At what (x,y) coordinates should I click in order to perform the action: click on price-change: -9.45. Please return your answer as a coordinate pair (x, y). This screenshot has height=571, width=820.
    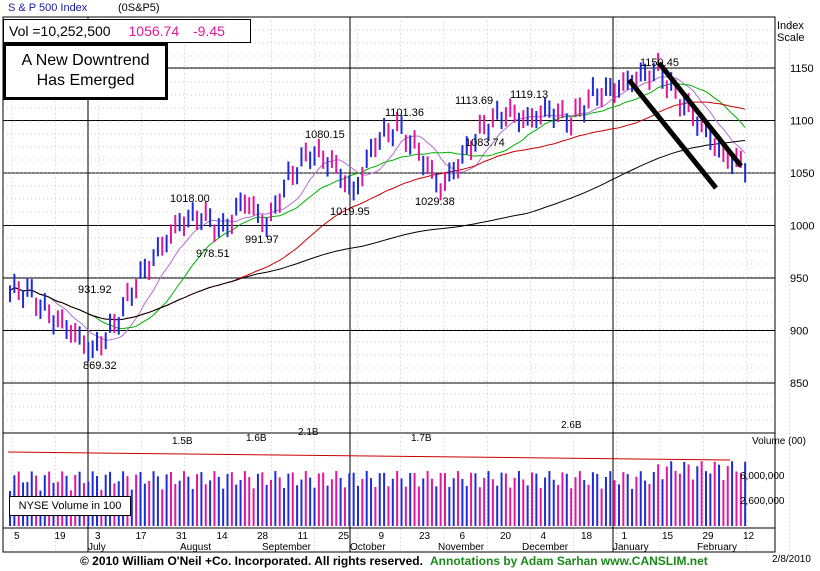
    Looking at the image, I should click on (209, 31).